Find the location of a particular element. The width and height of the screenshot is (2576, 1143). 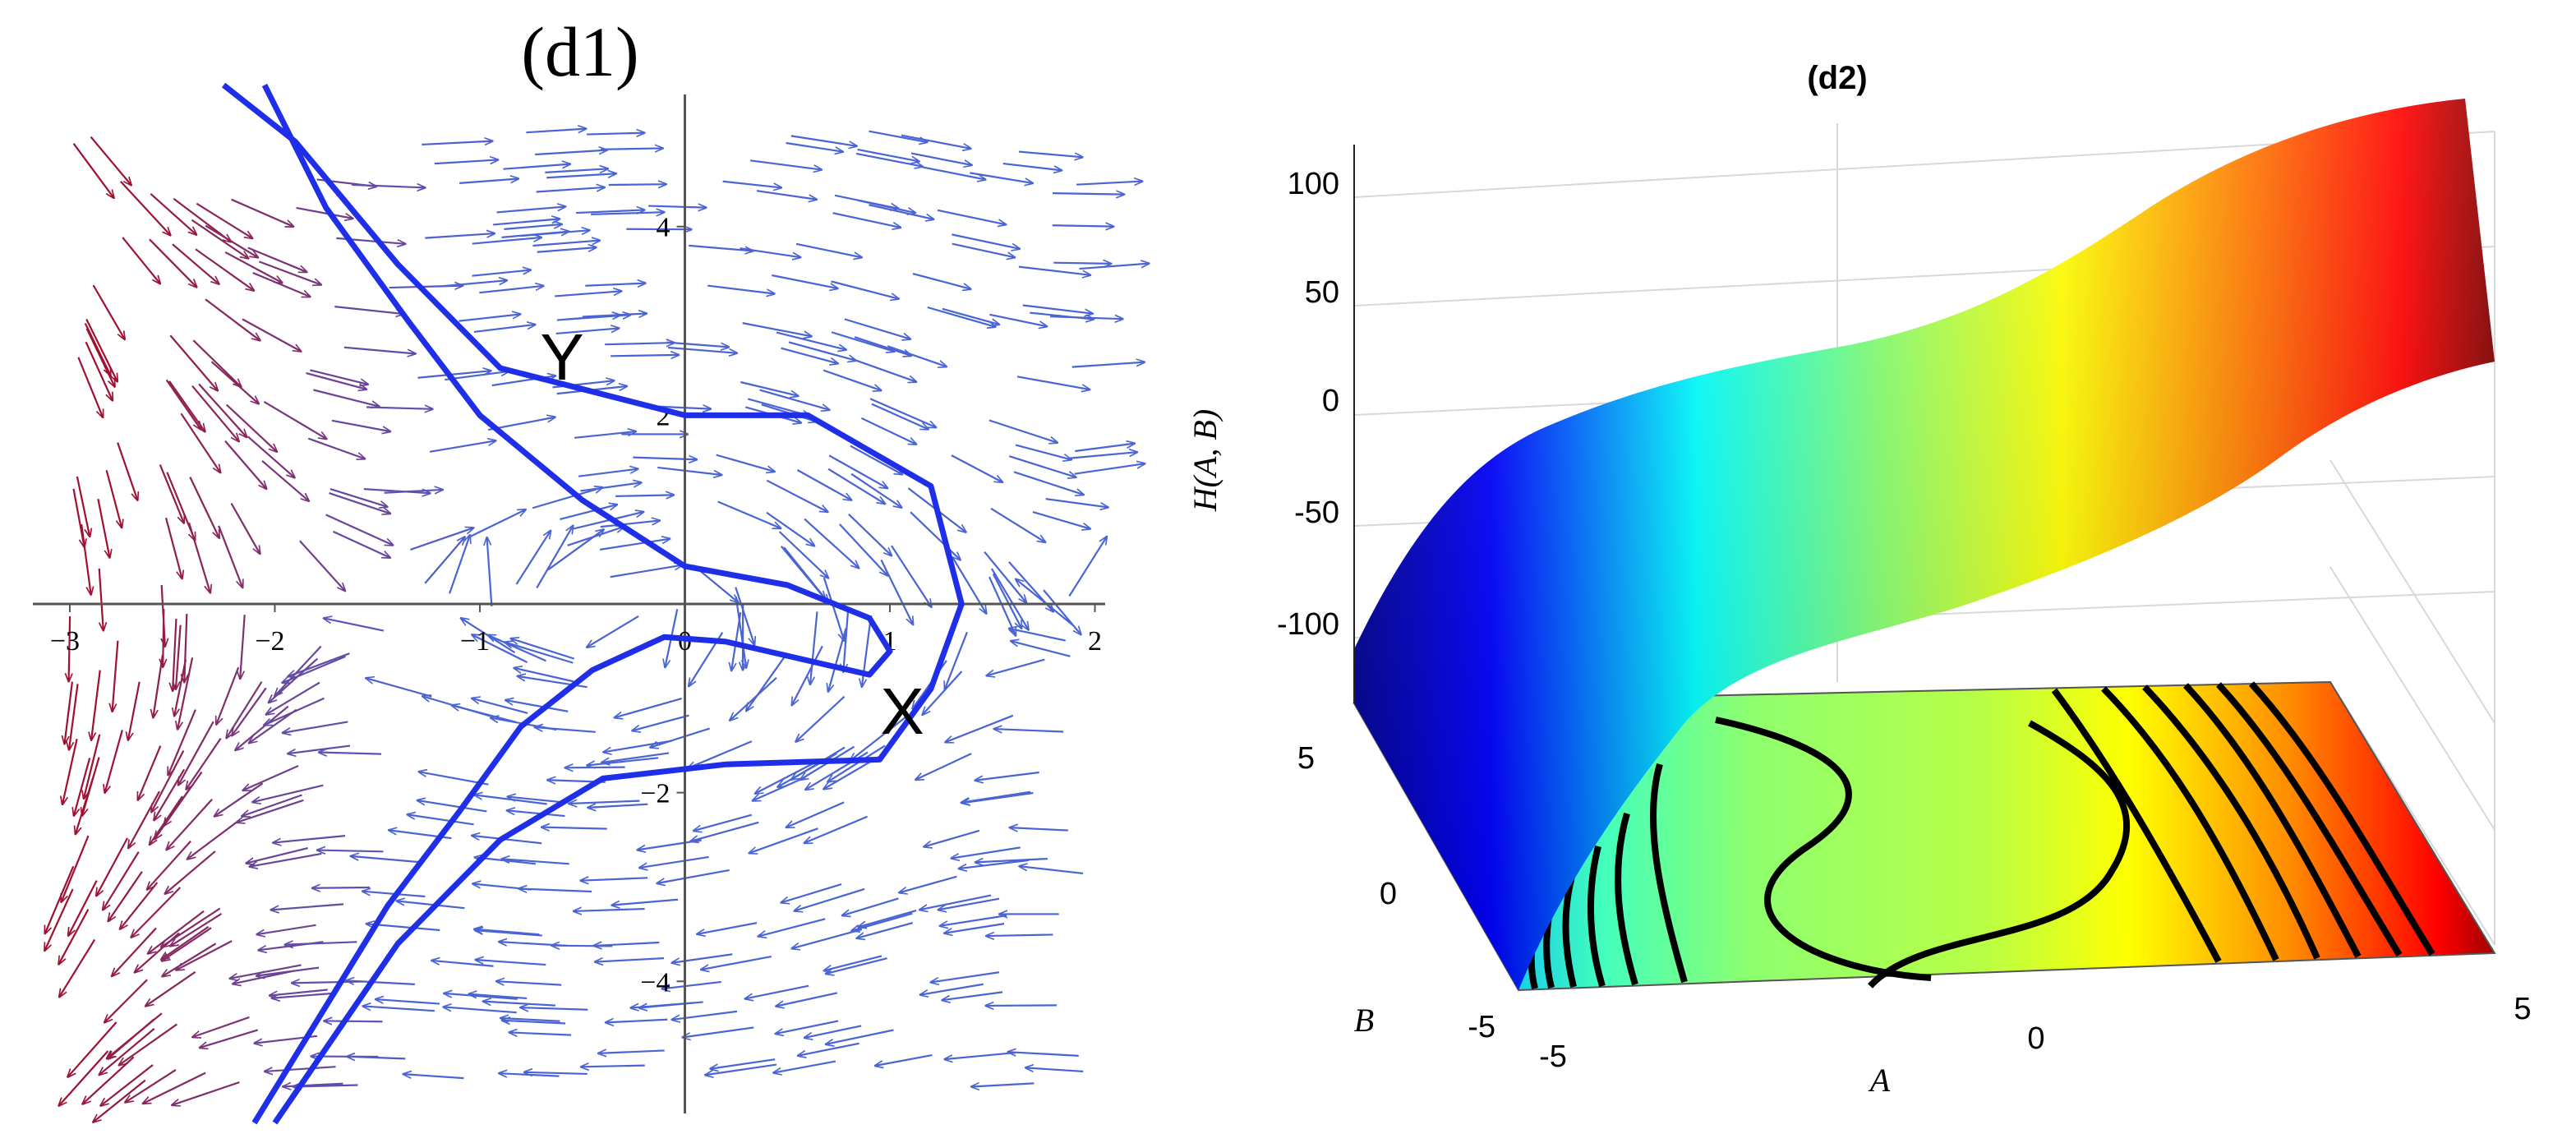

z-tick-label: 100 is located at coordinates (1313, 184).